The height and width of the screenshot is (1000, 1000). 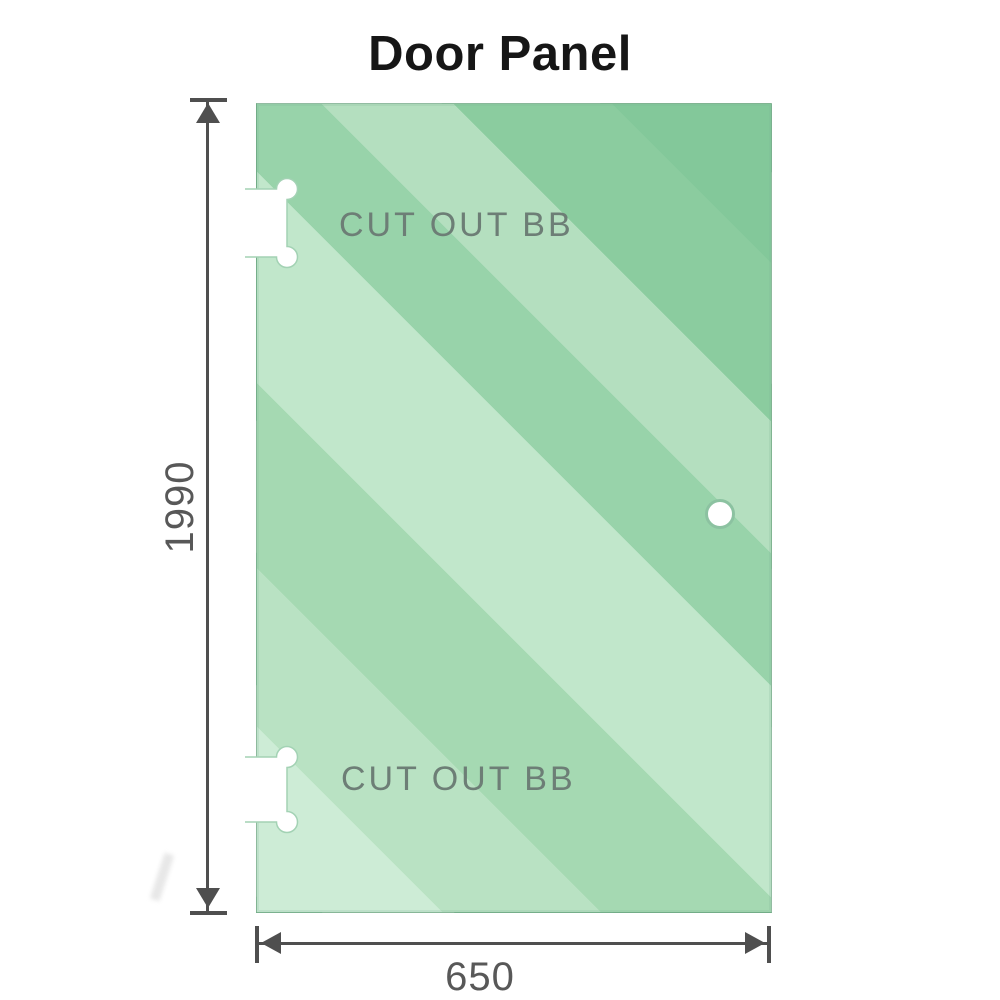 What do you see at coordinates (208, 898) in the screenshot?
I see `arrow-down-icon` at bounding box center [208, 898].